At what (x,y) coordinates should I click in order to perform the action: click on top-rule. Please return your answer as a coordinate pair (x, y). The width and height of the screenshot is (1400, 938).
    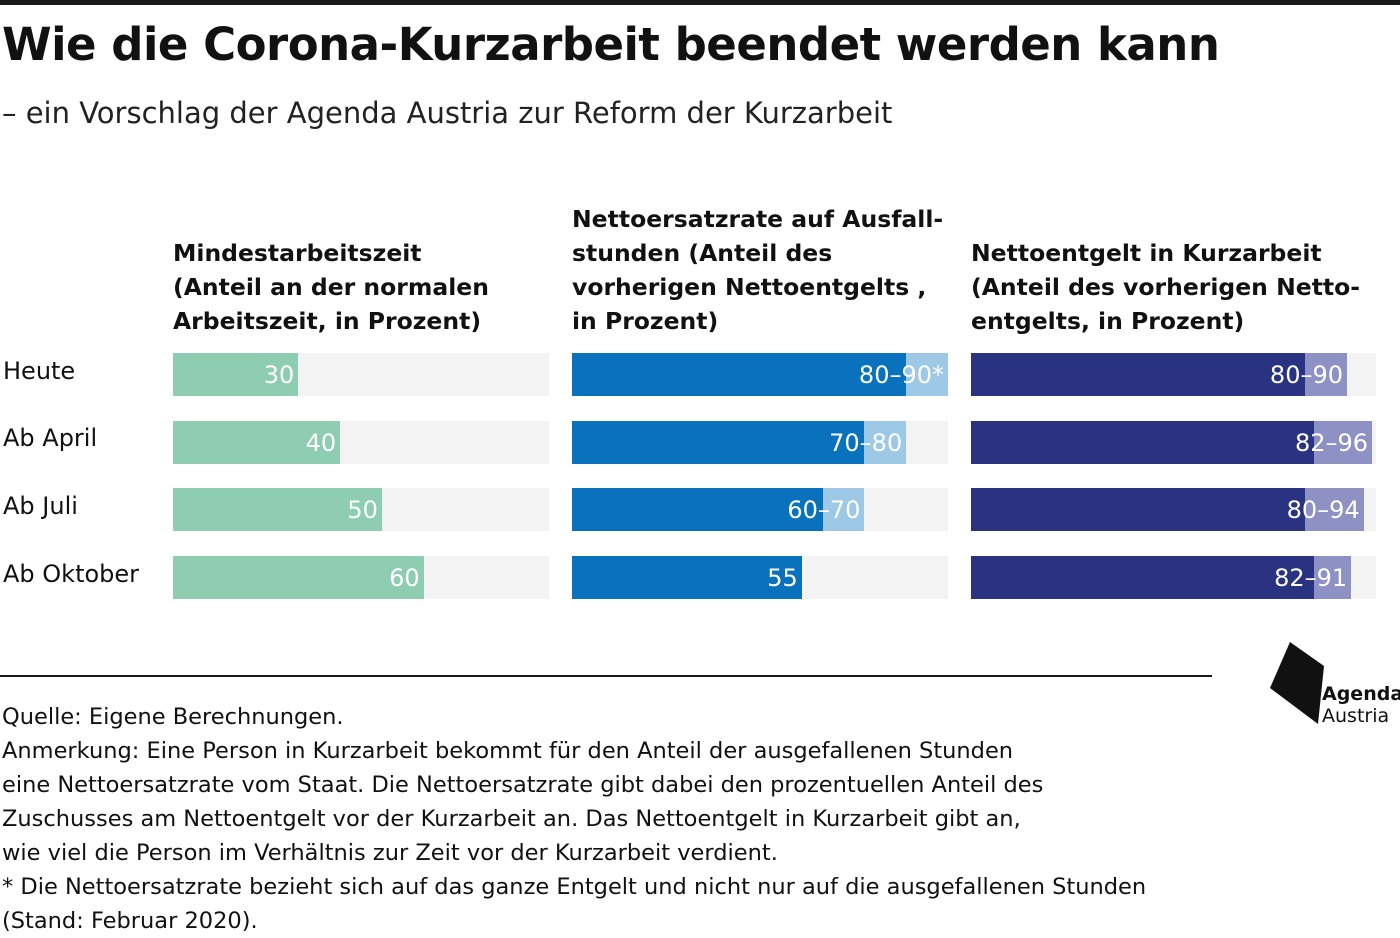
    Looking at the image, I should click on (700, 2).